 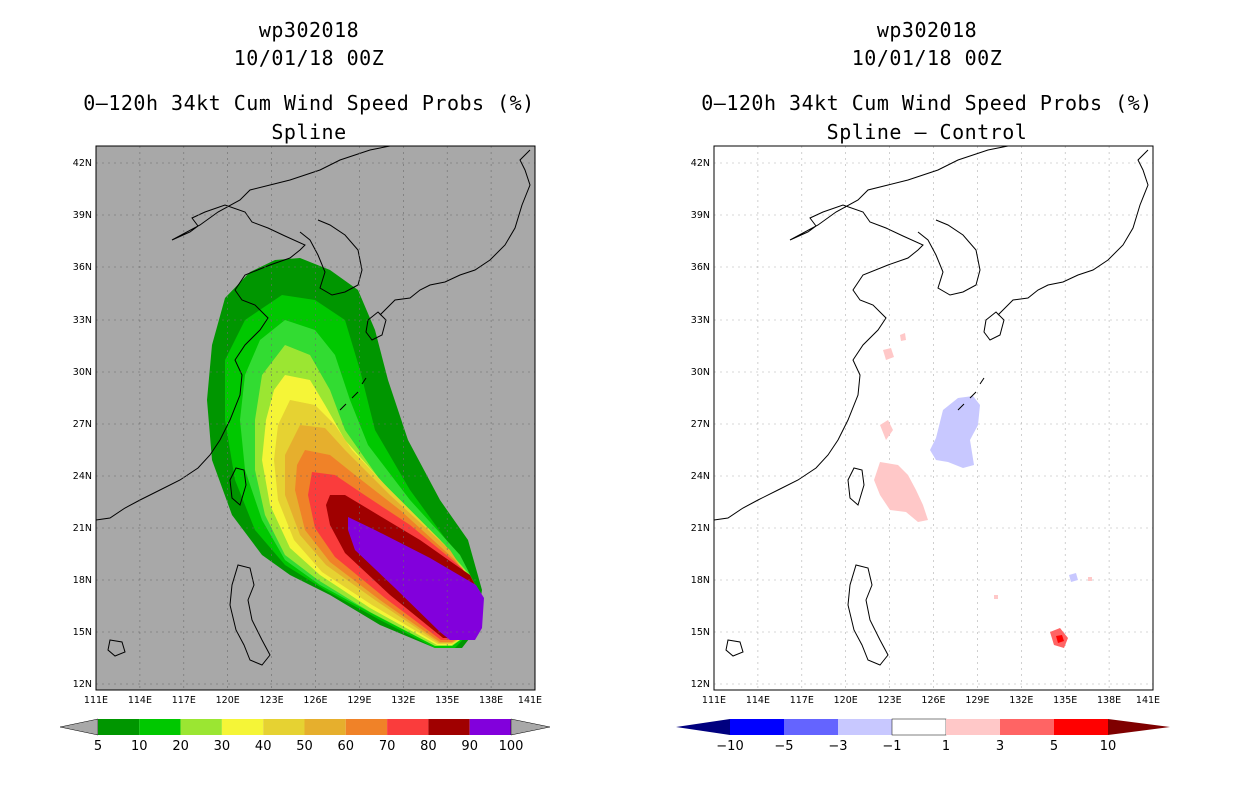 I want to click on japan-coast, so click(x=1073, y=232).